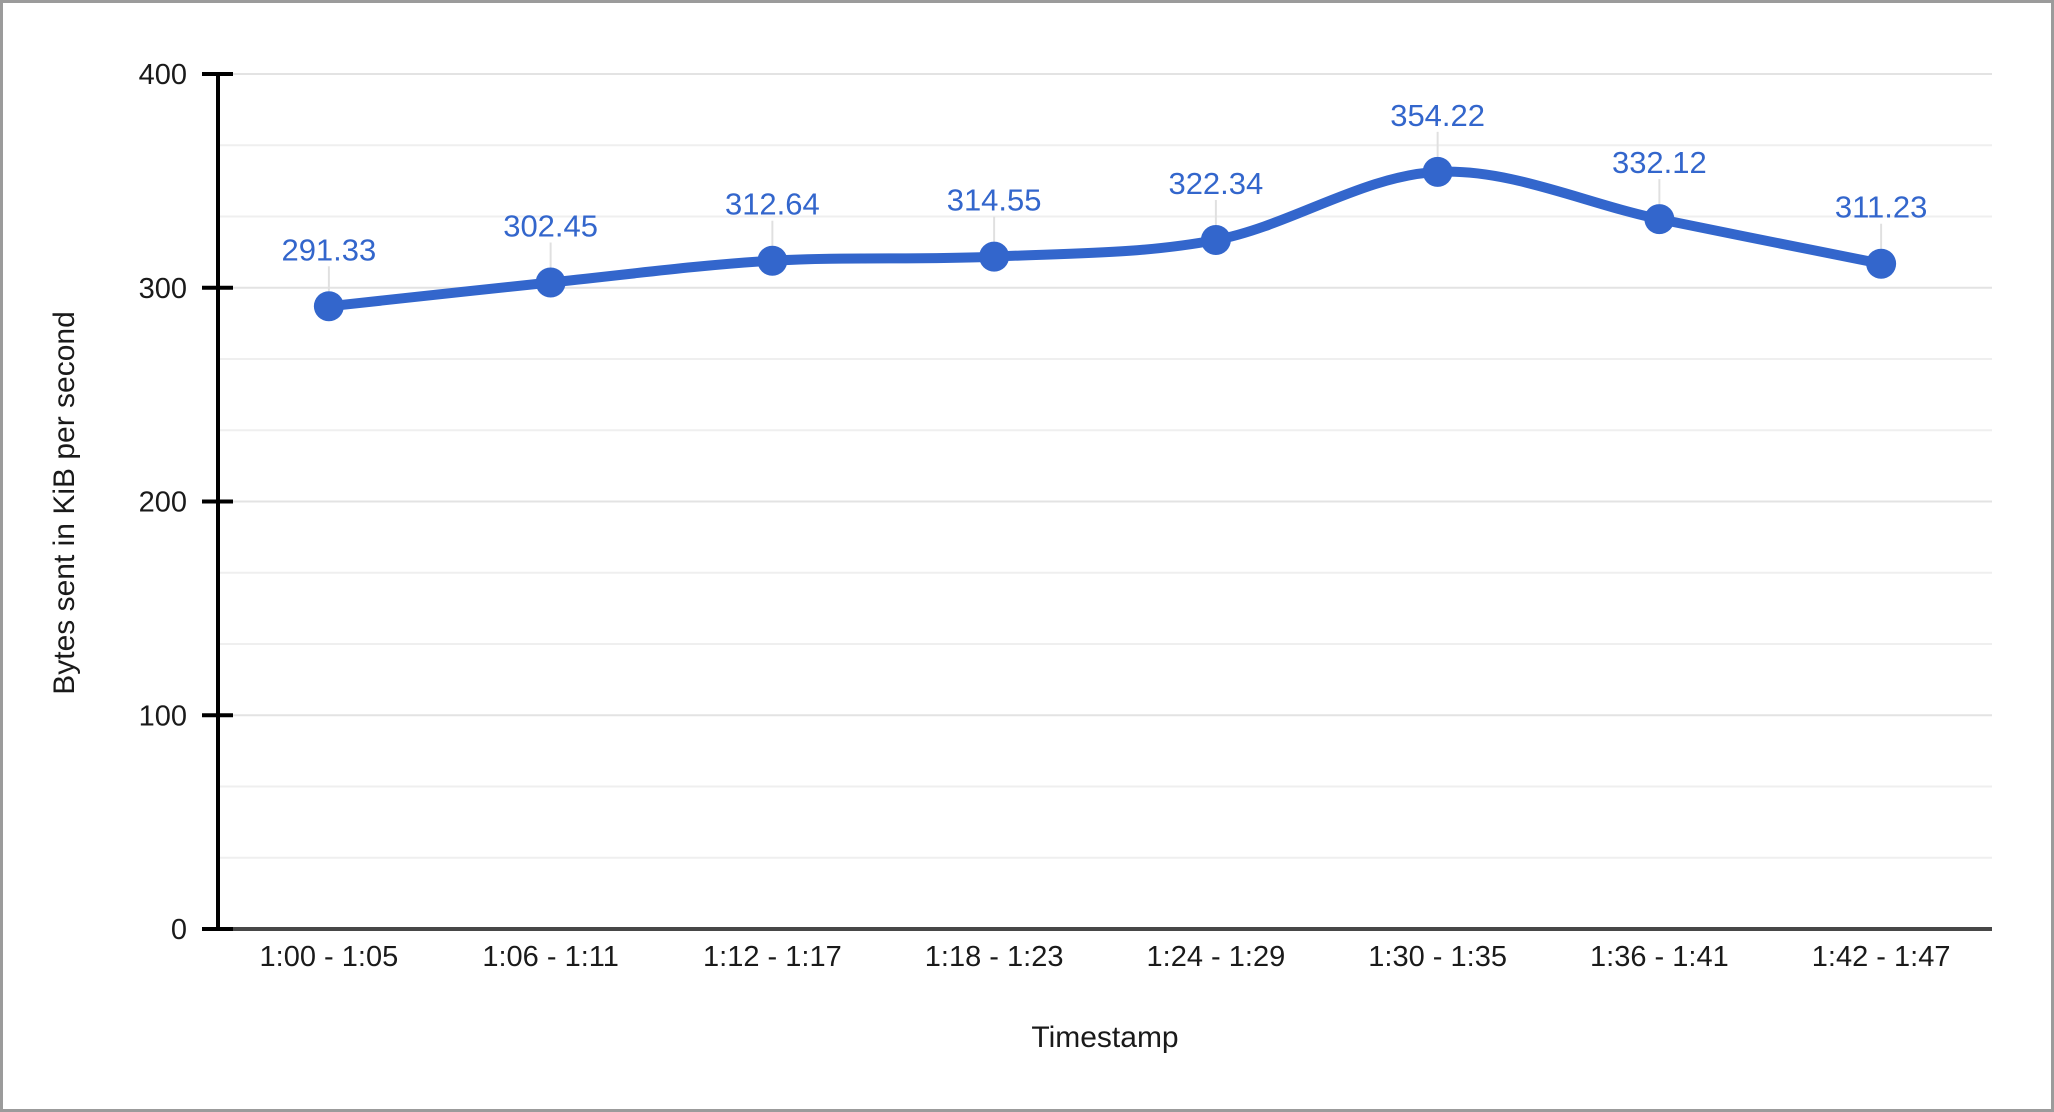 Image resolution: width=2054 pixels, height=1112 pixels. I want to click on data-label: 322.34, so click(1215, 183).